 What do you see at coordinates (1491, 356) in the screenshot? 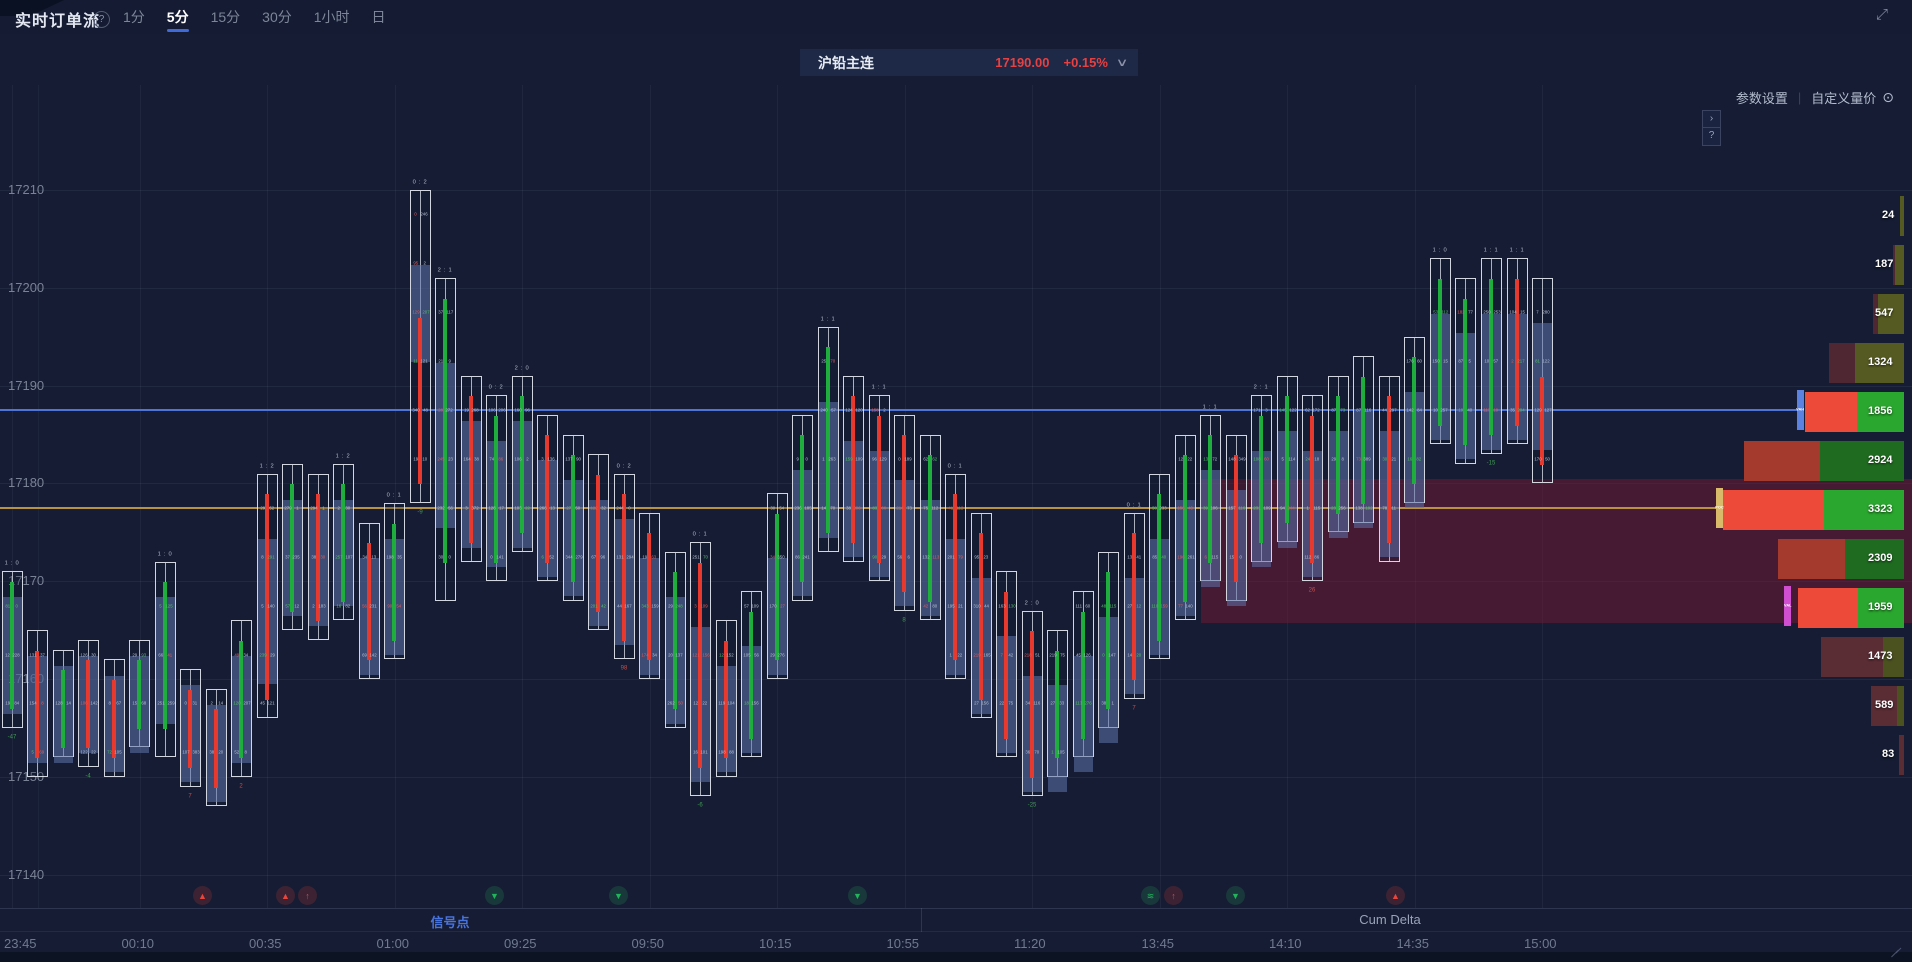
I see `footprint-candle: 250 253 10 57 113 19` at bounding box center [1491, 356].